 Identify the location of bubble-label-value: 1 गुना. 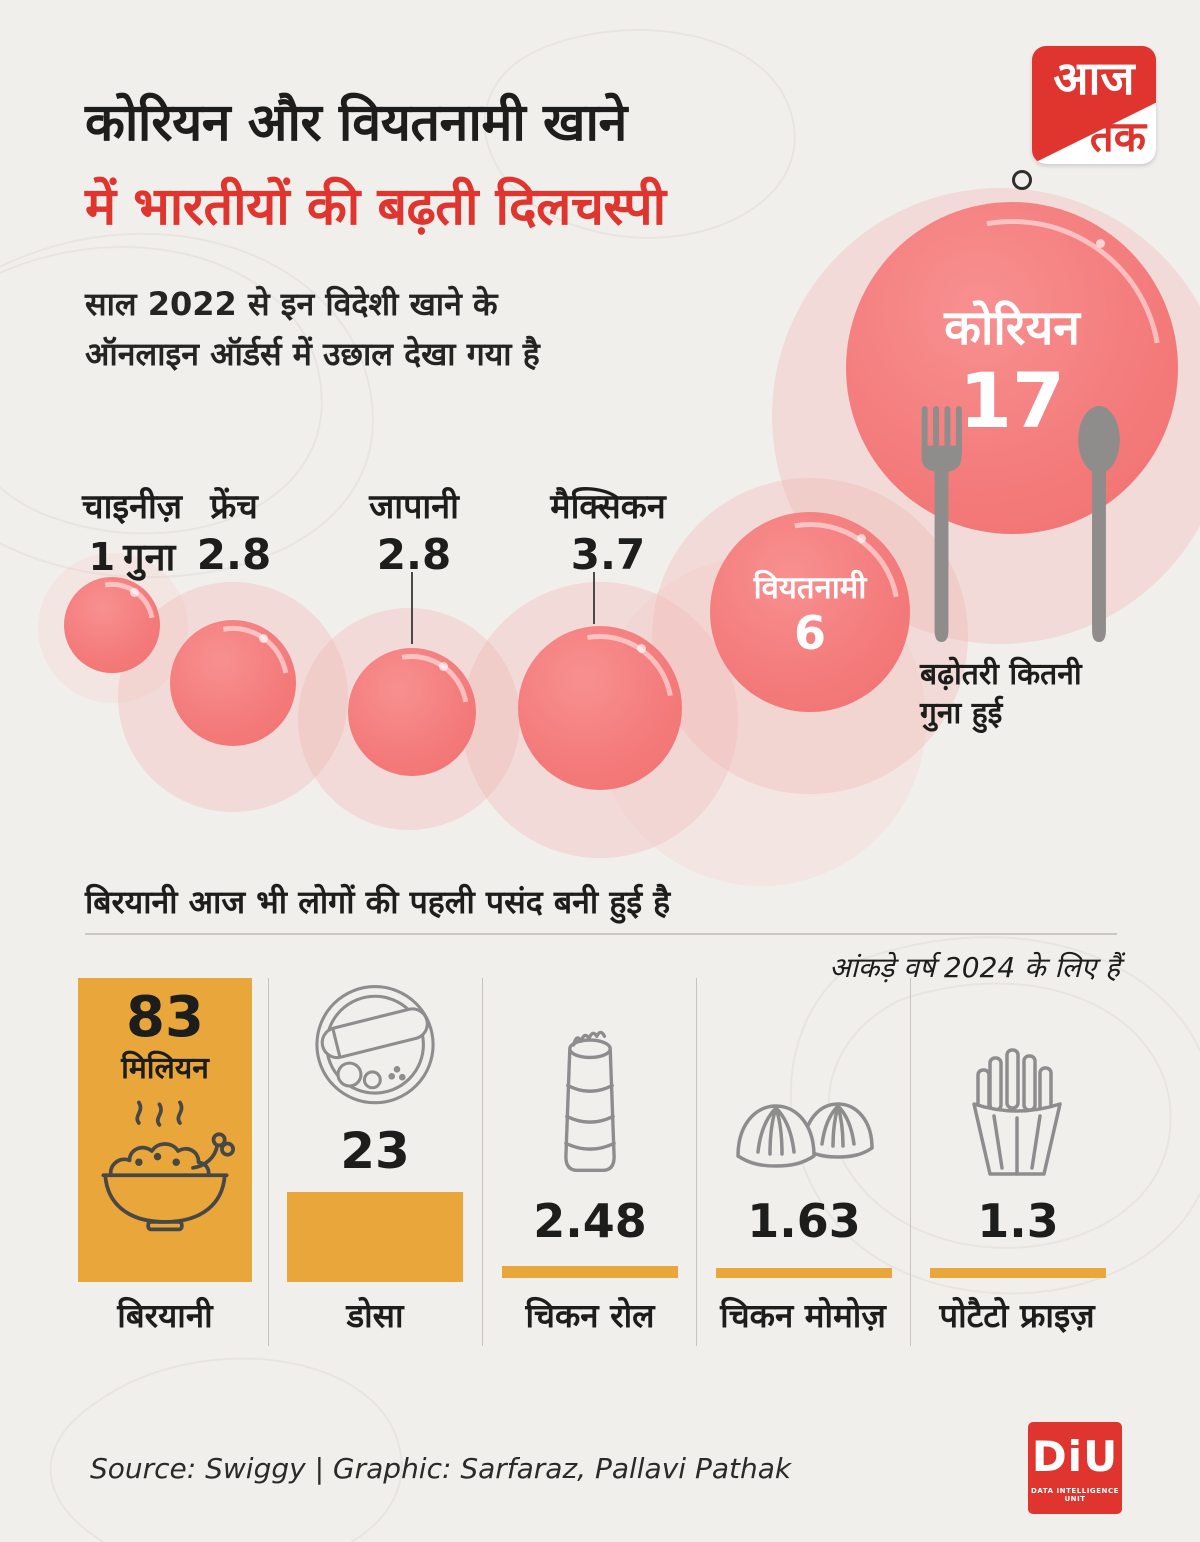
(132, 556).